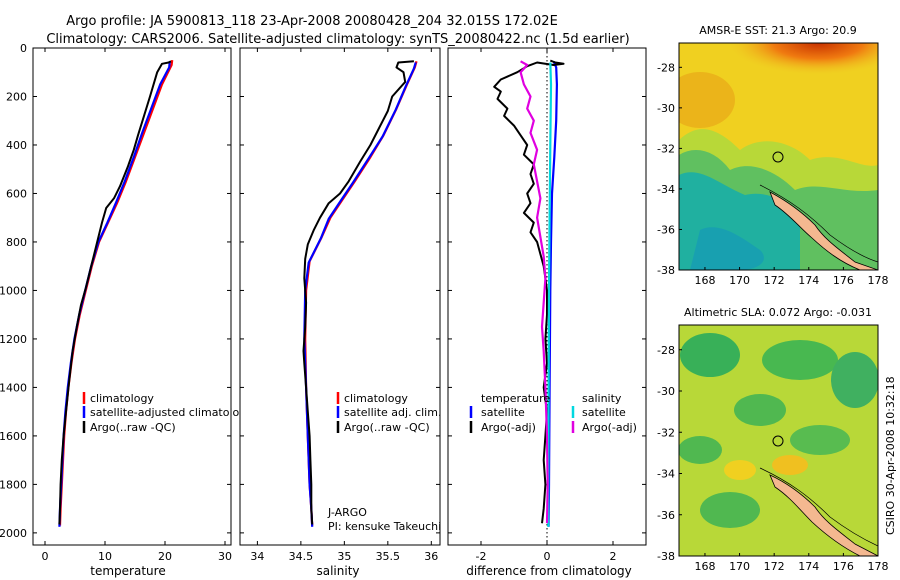 The image size is (900, 580). Describe the element at coordinates (387, 427) in the screenshot. I see `legend-label-sal-argo: Argo(..raw -QC)` at that location.